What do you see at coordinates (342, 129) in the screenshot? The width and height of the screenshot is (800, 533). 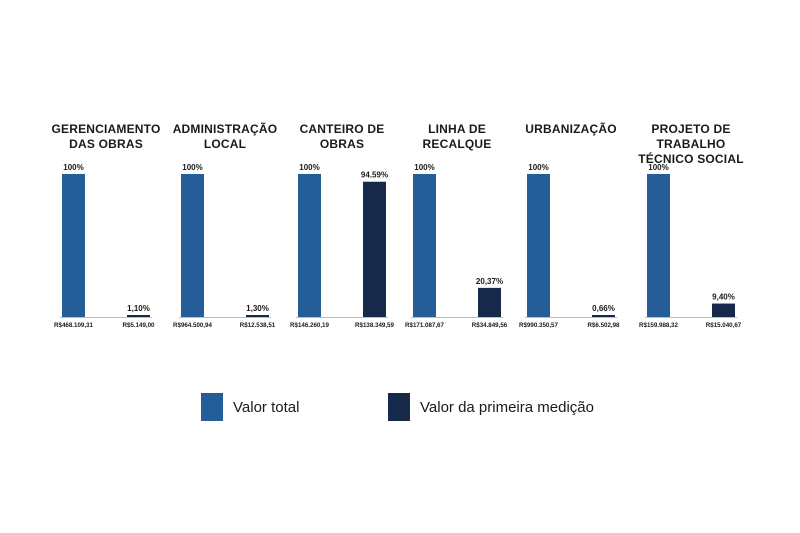 I see `chart-title-line: CANTEIRO DE` at bounding box center [342, 129].